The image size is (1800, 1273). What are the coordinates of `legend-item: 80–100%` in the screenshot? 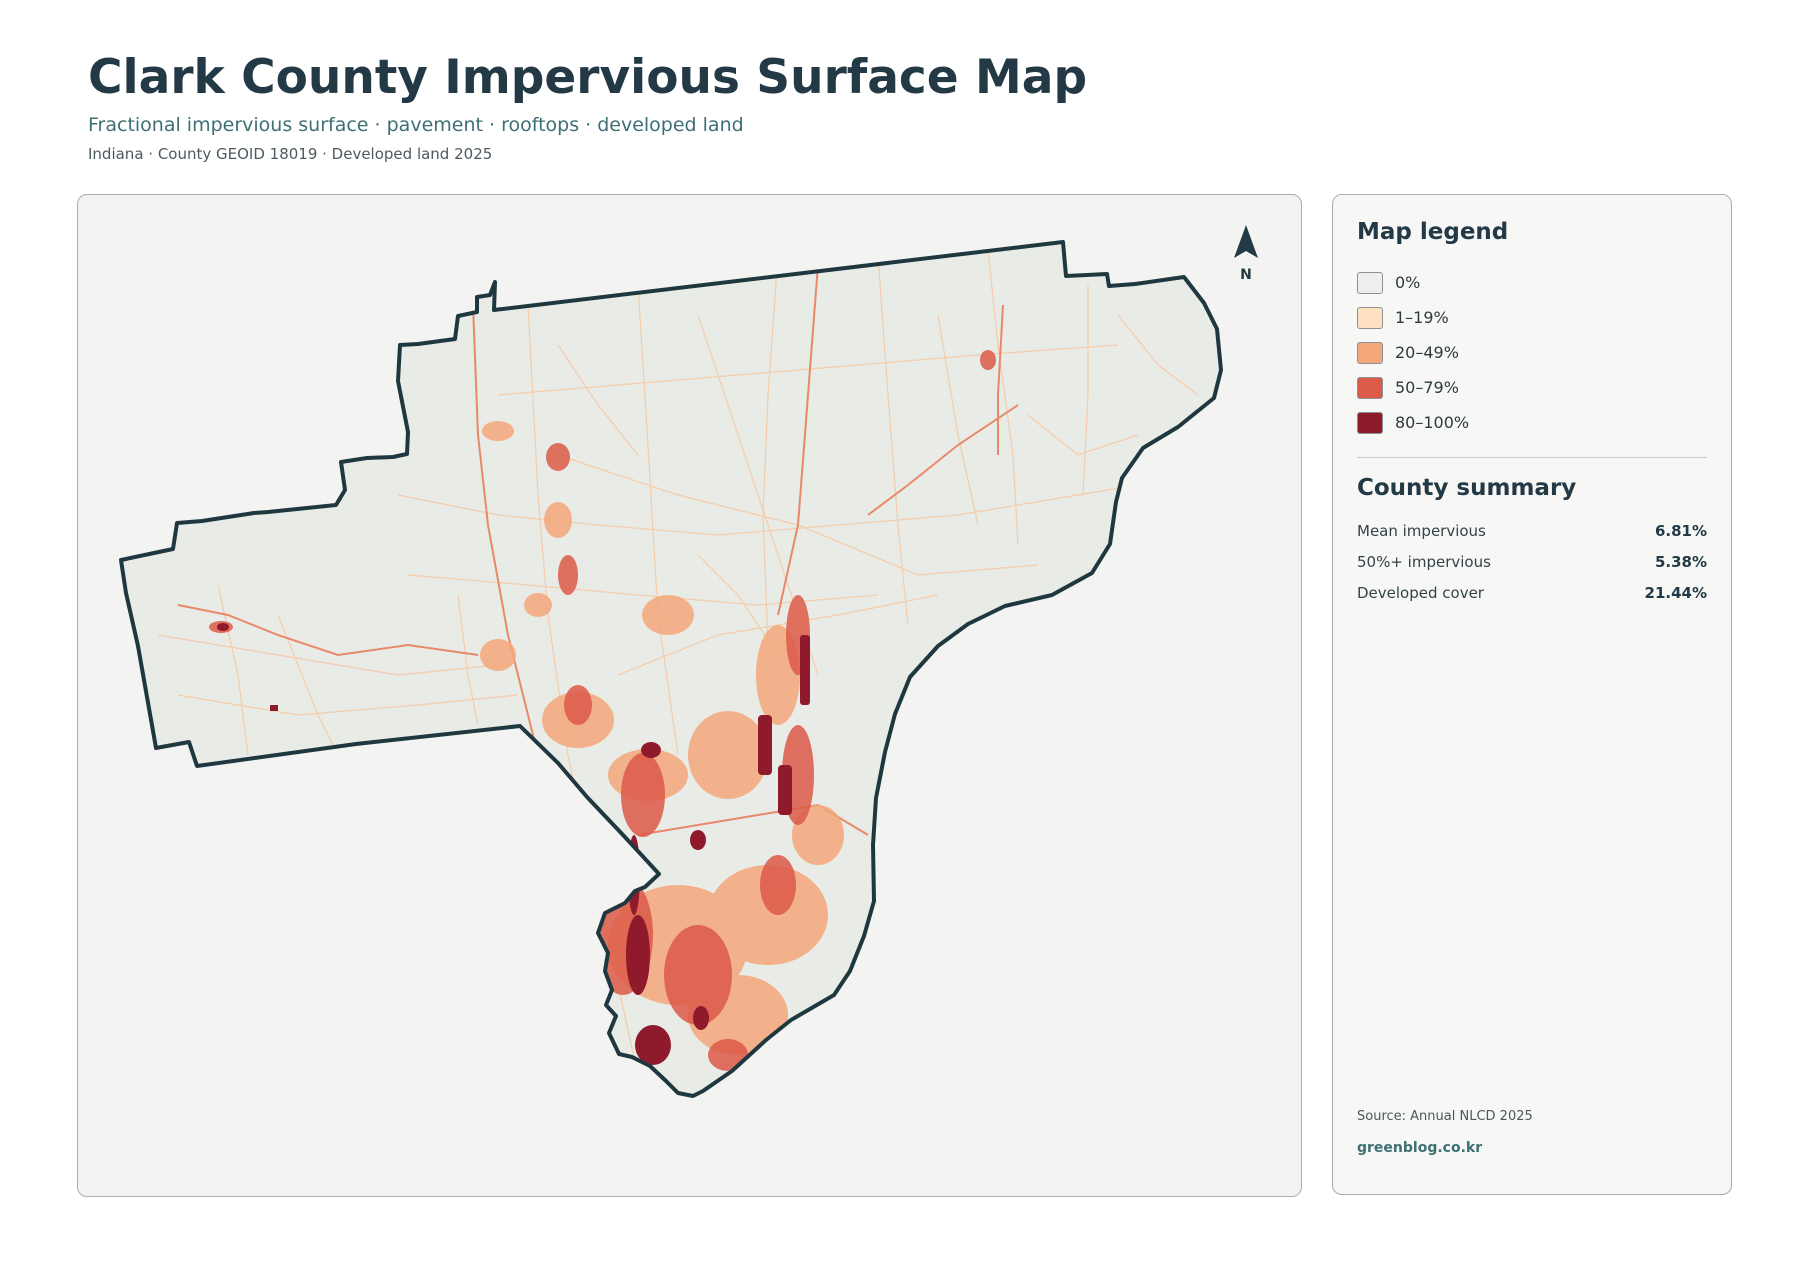 It's located at (1413, 422).